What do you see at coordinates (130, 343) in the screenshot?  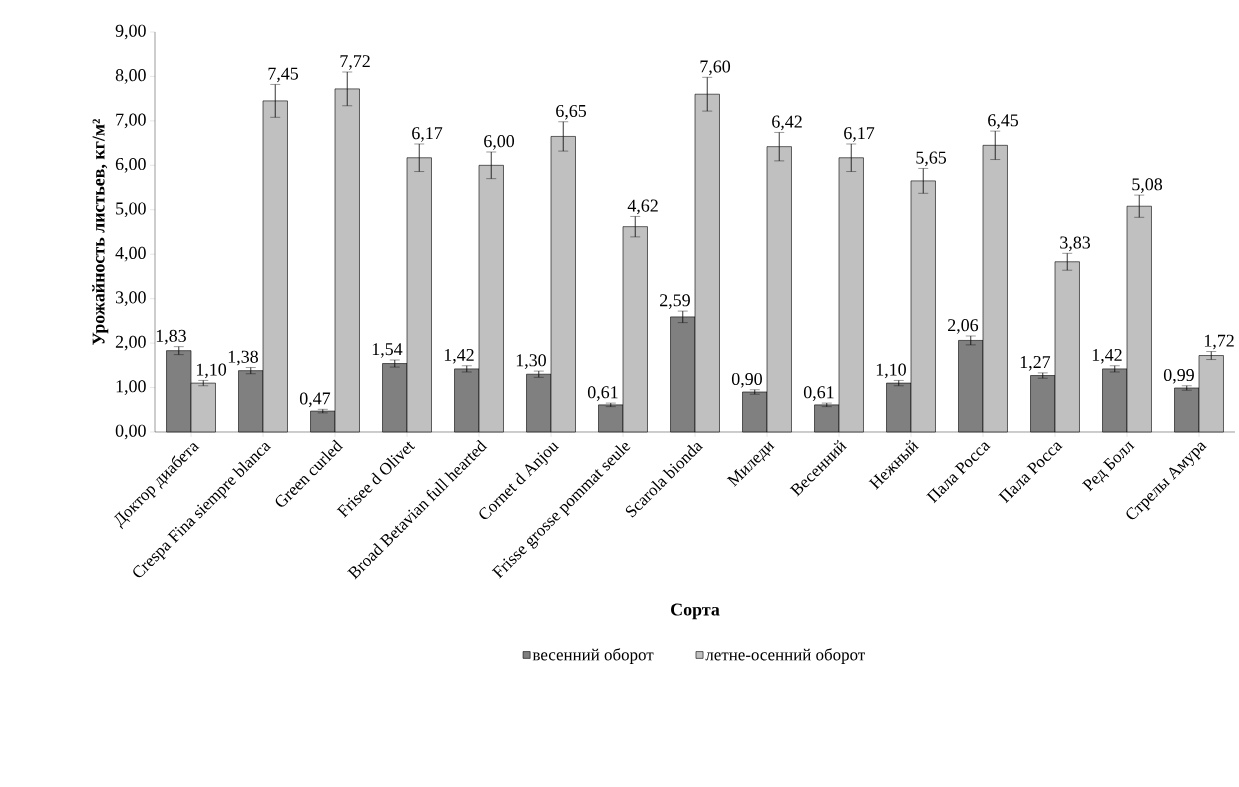 I see `y-tick-label: 2,00` at bounding box center [130, 343].